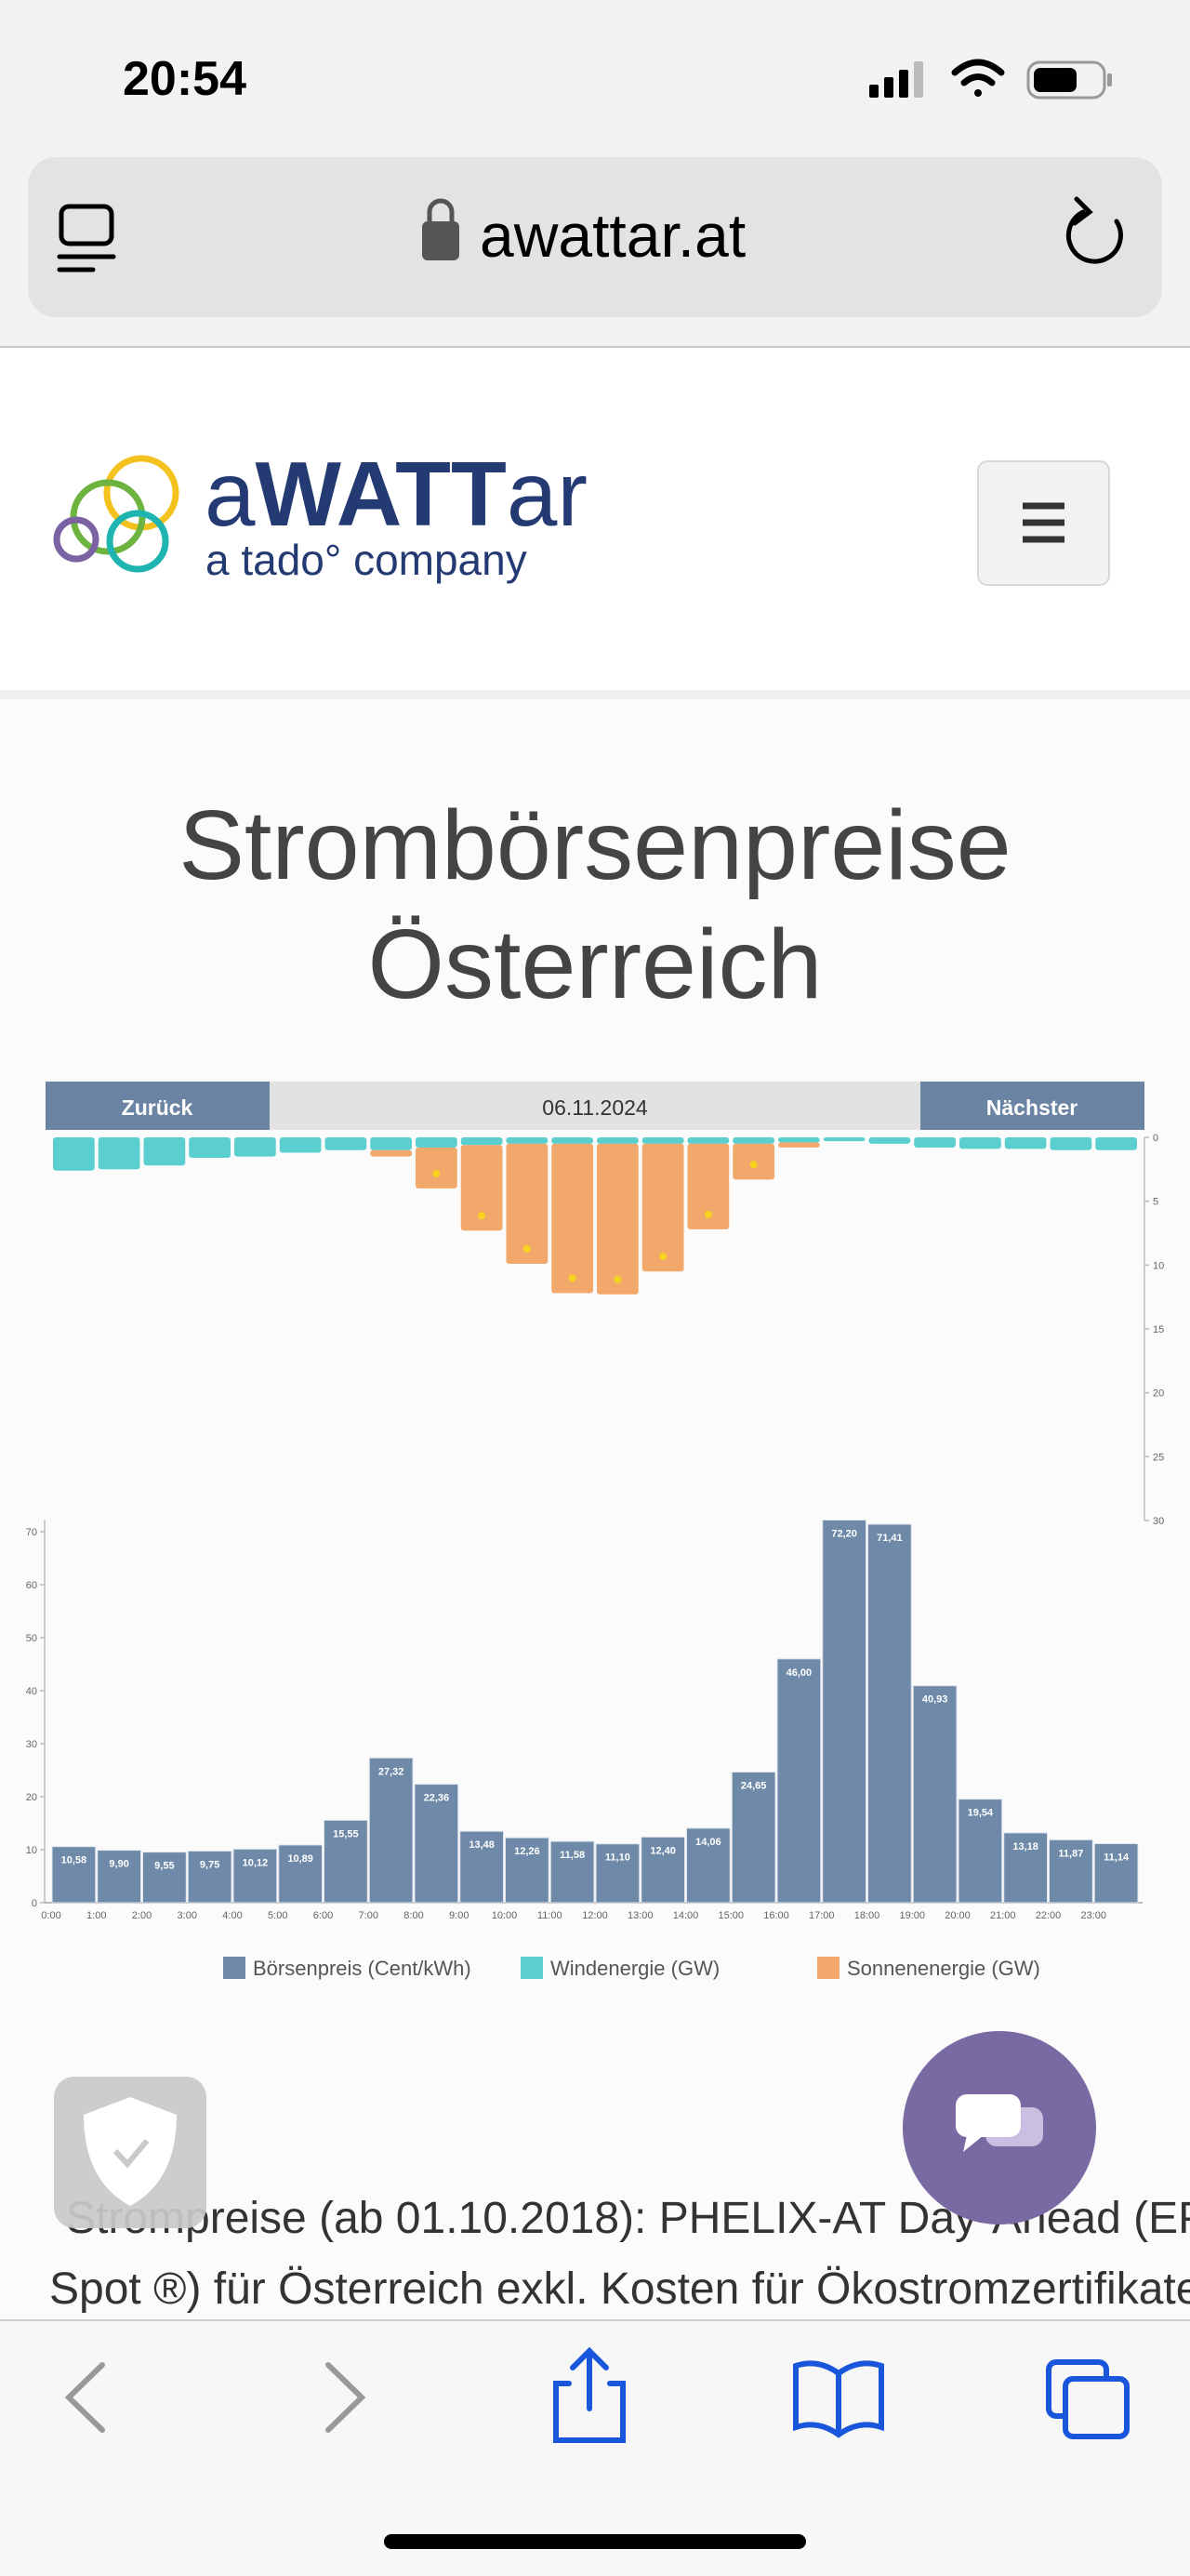 The height and width of the screenshot is (2576, 1190). Describe the element at coordinates (527, 1851) in the screenshot. I see `value-label: 12,26` at that location.